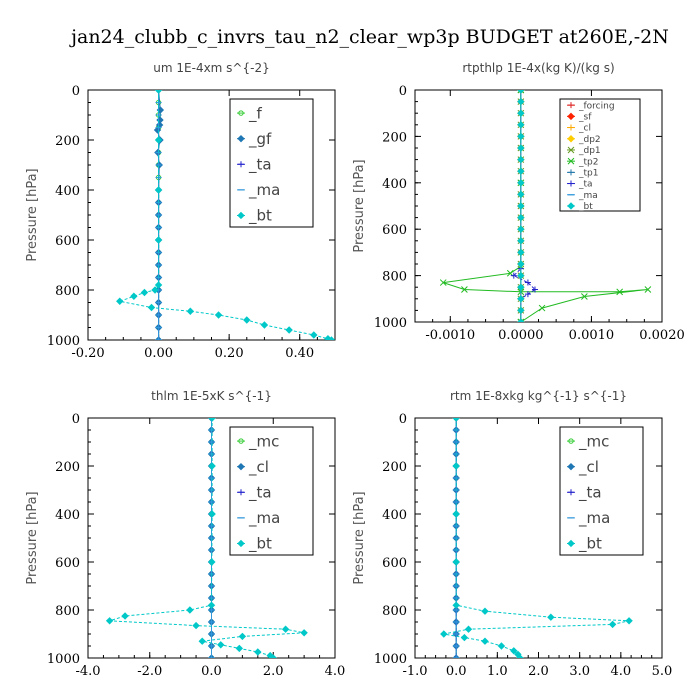 This screenshot has width=700, height=700. I want to click on x-tick-label: 0.0010, so click(592, 335).